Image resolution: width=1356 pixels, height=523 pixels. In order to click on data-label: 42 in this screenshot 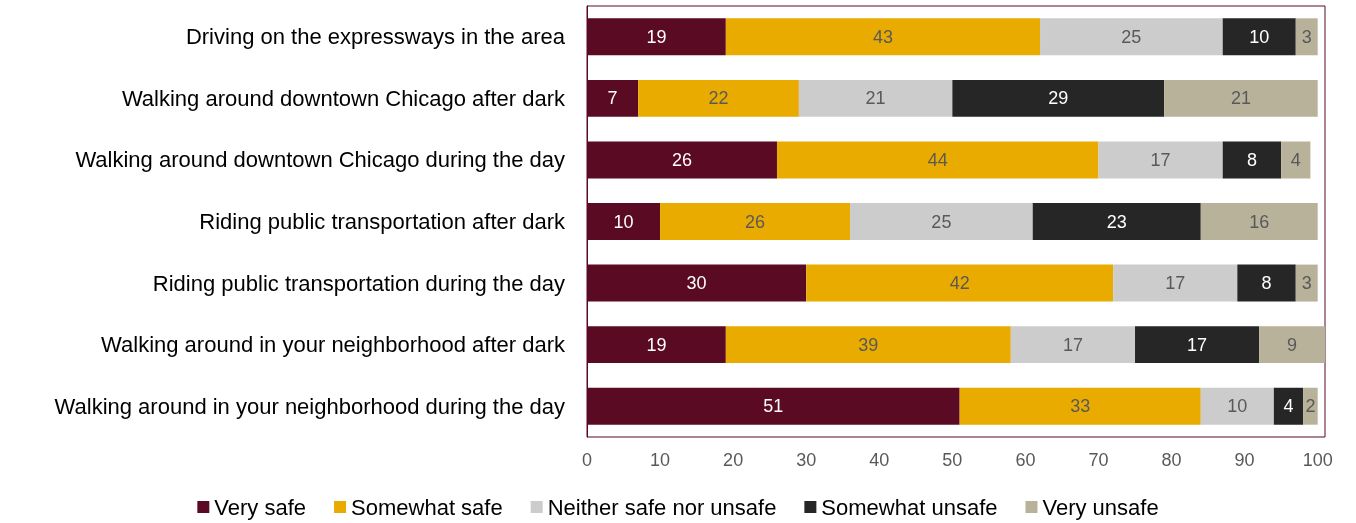, I will do `click(959, 283)`.